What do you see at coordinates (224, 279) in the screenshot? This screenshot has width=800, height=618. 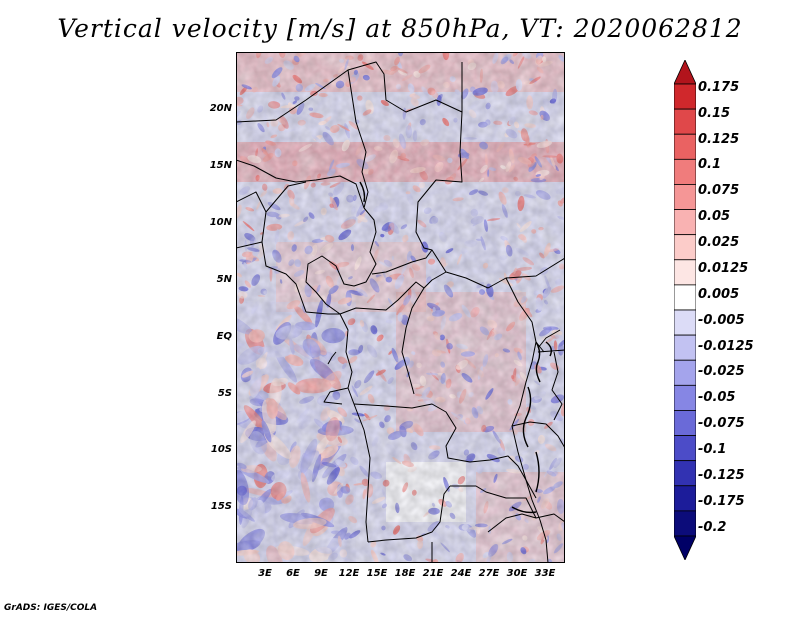 I see `lat-label-5n: 5N` at bounding box center [224, 279].